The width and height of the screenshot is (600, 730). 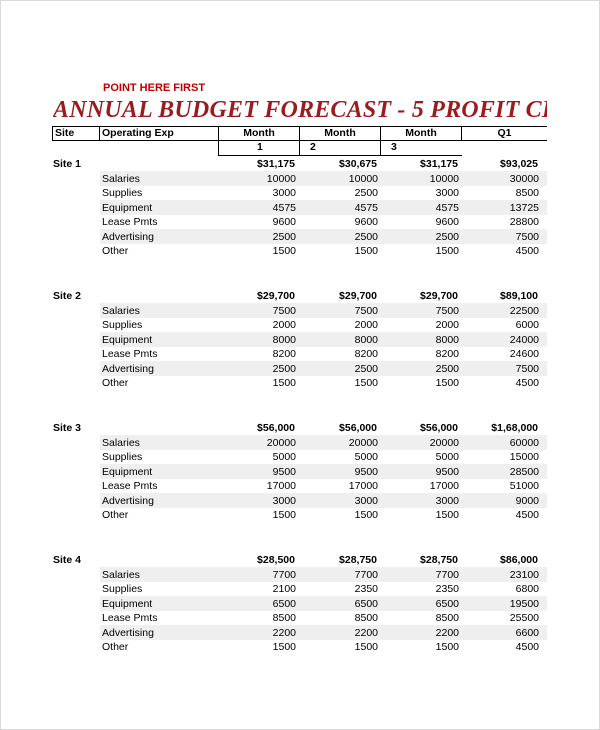 What do you see at coordinates (259, 133) in the screenshot?
I see `header-month-1: Month` at bounding box center [259, 133].